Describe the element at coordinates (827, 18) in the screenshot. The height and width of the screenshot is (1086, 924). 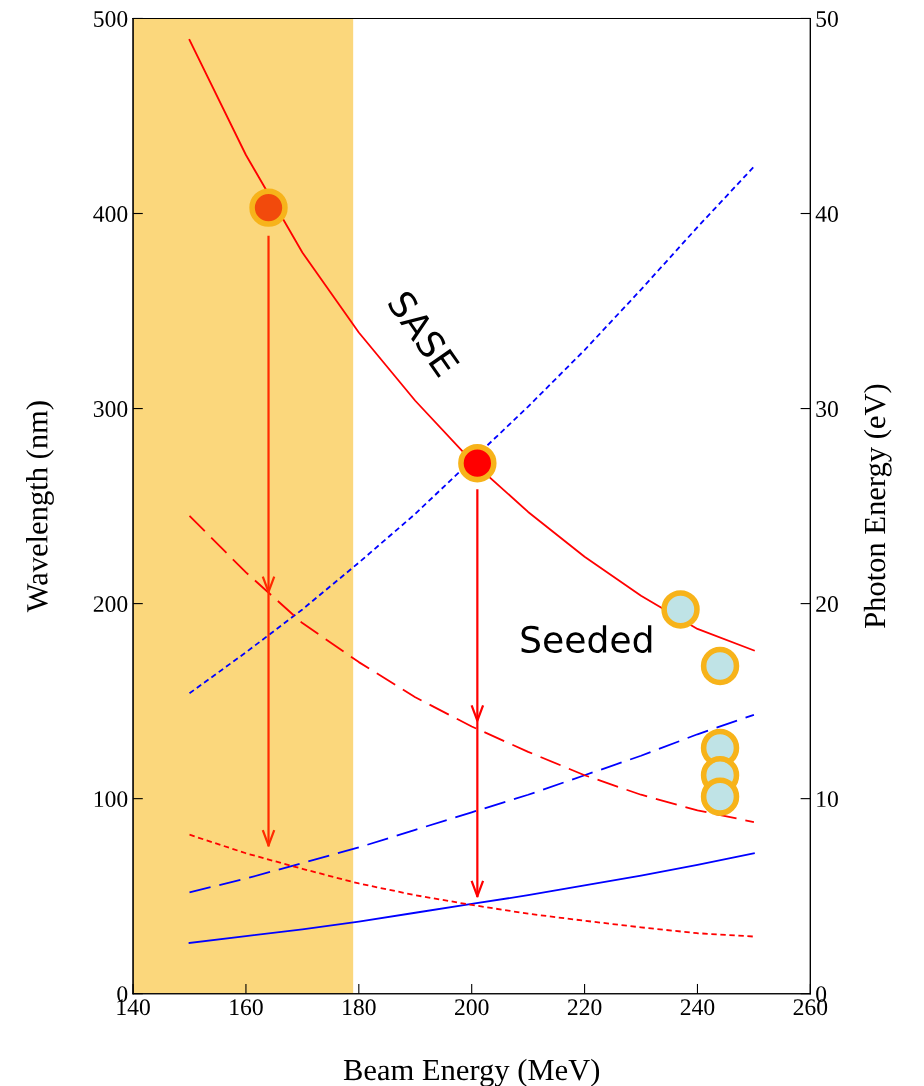
I see `y2-tick-label: 50` at that location.